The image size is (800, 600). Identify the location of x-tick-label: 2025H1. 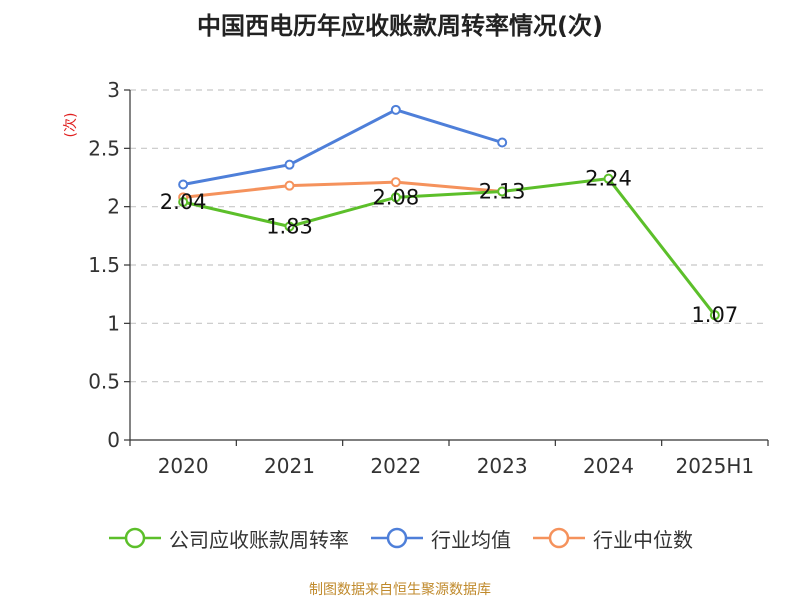
(714, 466).